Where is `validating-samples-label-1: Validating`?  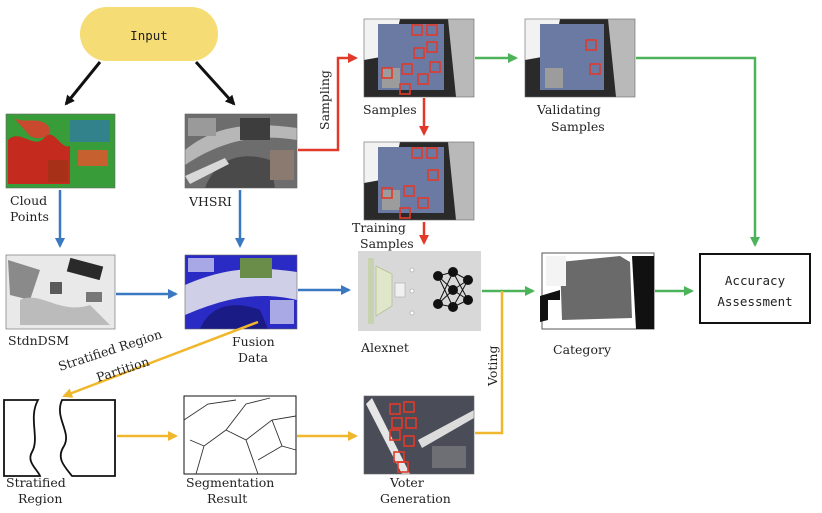
validating-samples-label-1: Validating is located at coordinates (568, 109).